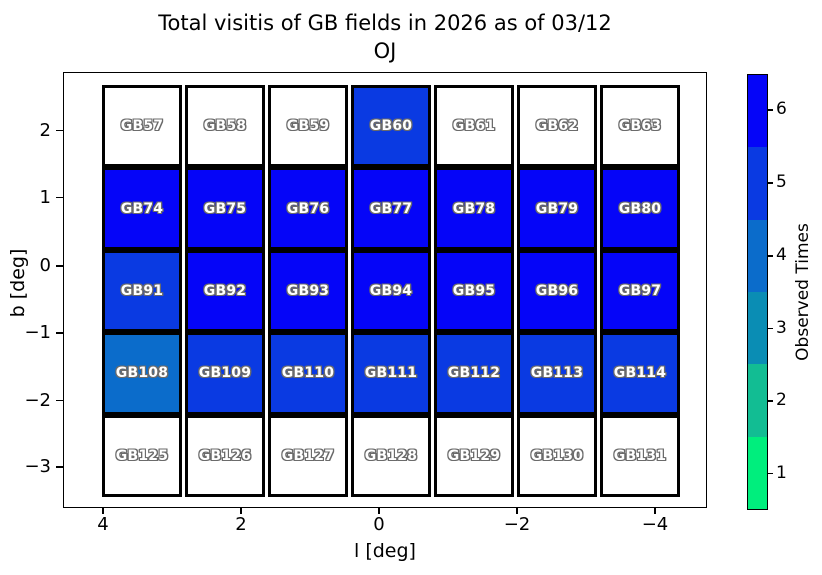  I want to click on grid-cell-label: GB91, so click(142, 290).